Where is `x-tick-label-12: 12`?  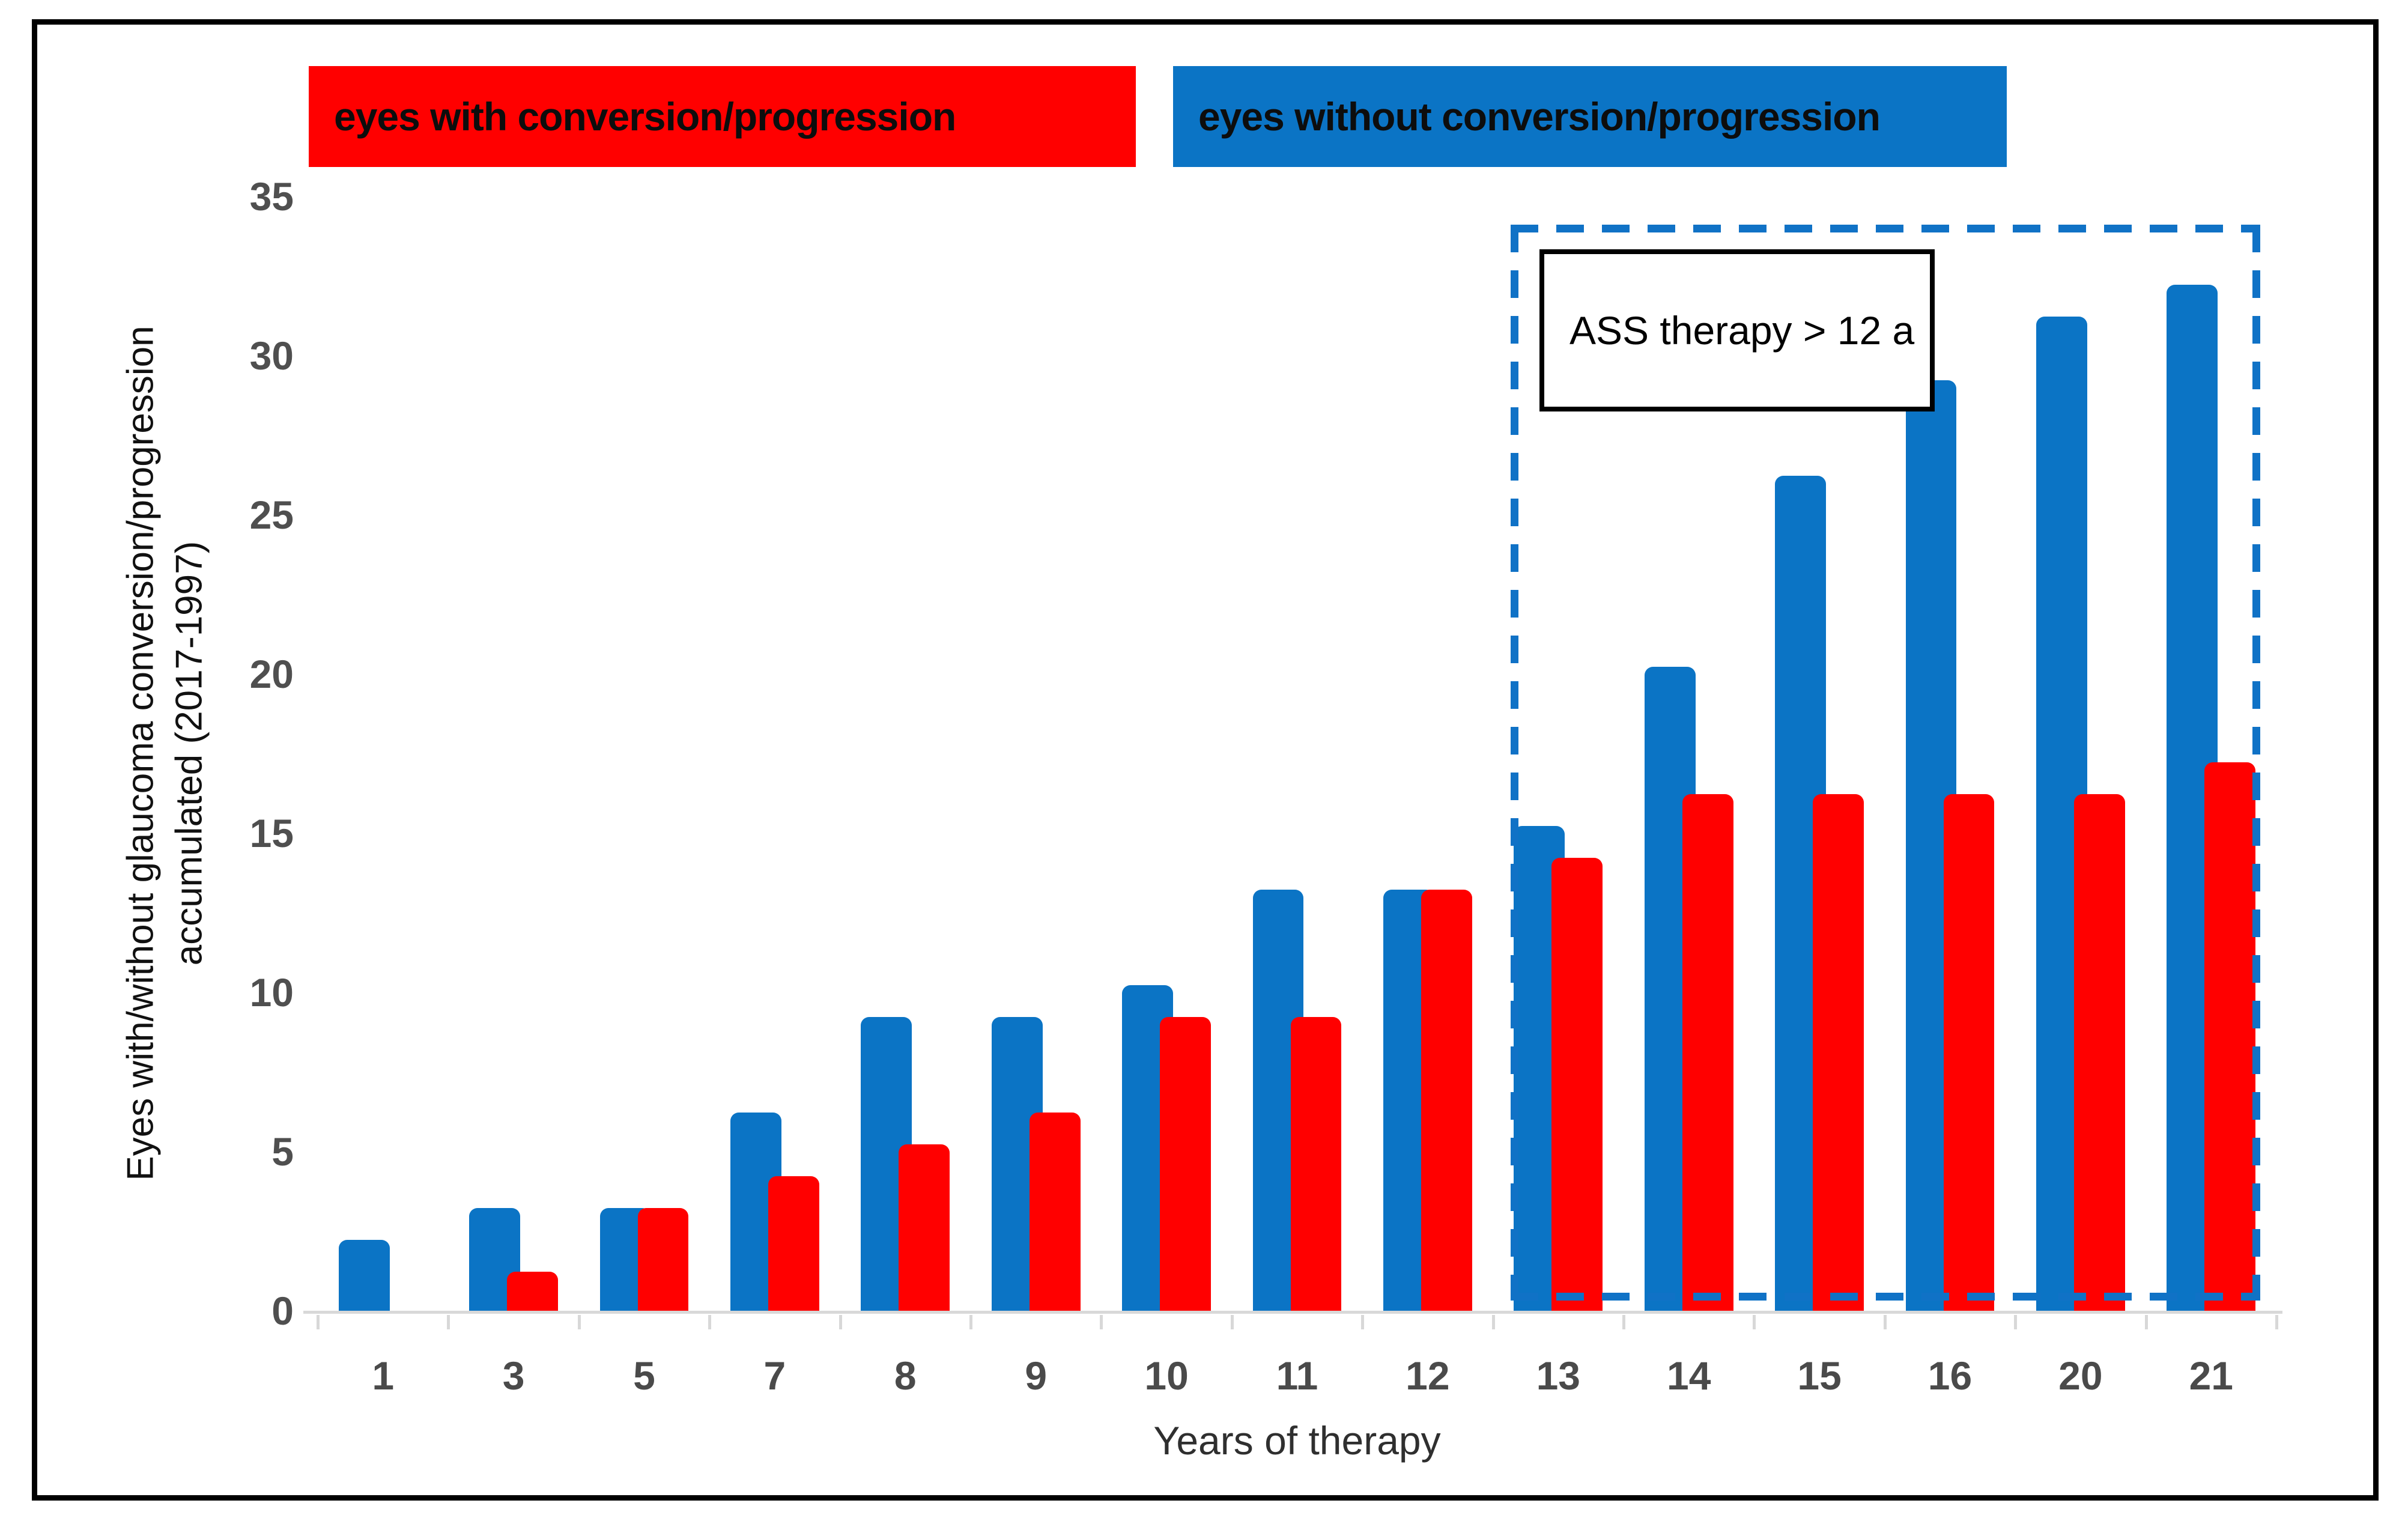 x-tick-label-12: 12 is located at coordinates (1428, 1376).